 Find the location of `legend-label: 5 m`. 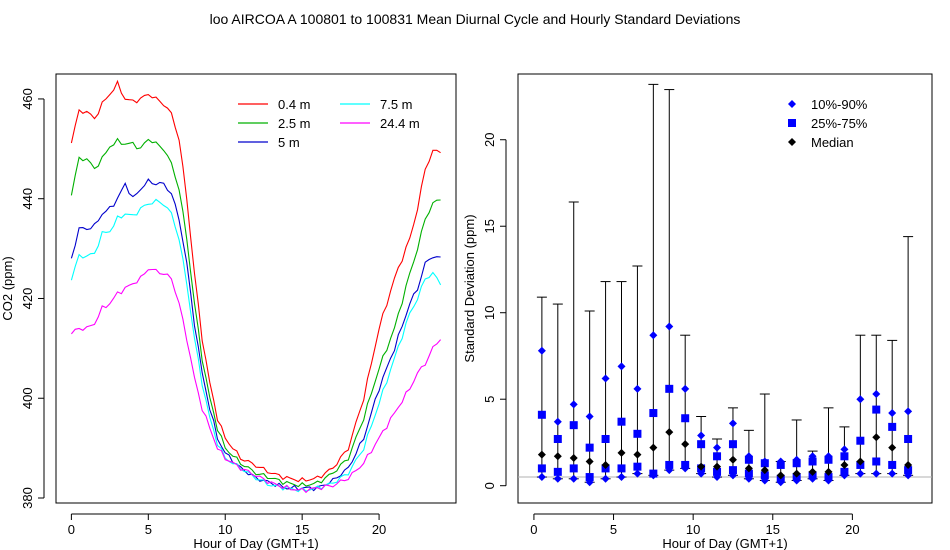

legend-label: 5 m is located at coordinates (289, 142).